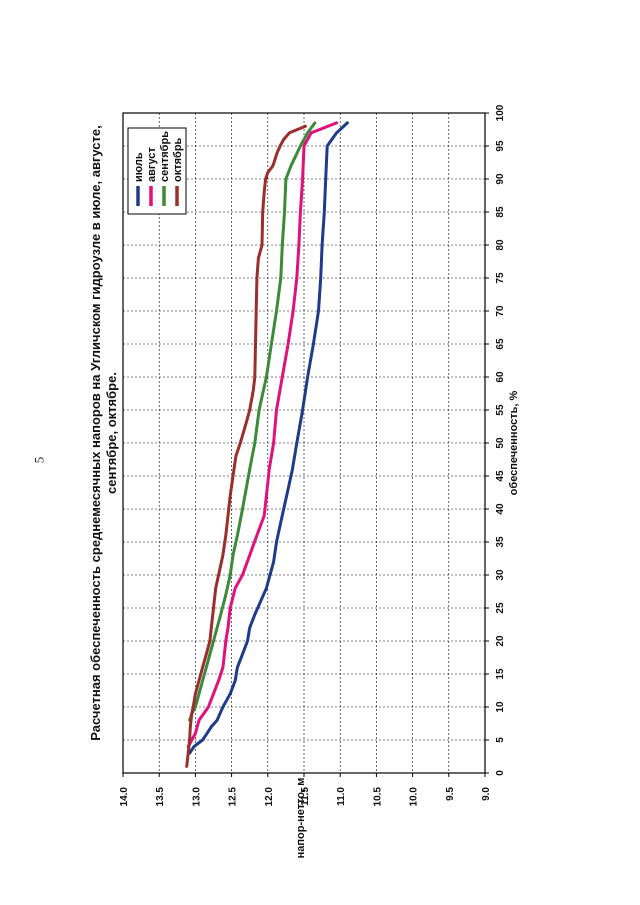 The height and width of the screenshot is (905, 640). I want to click on x-tick-label: 90, so click(500, 179).